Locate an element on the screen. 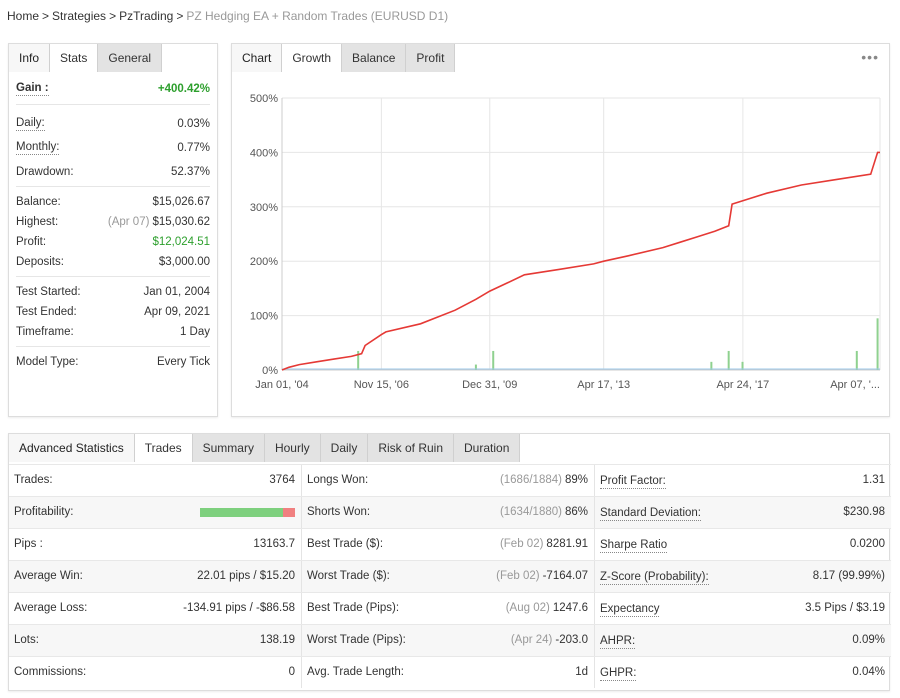  trades-value: 3764 is located at coordinates (282, 480).